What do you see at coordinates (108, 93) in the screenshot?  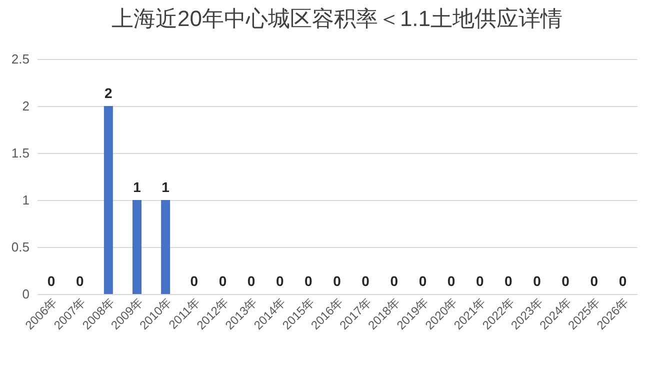 I see `data-label: 2` at bounding box center [108, 93].